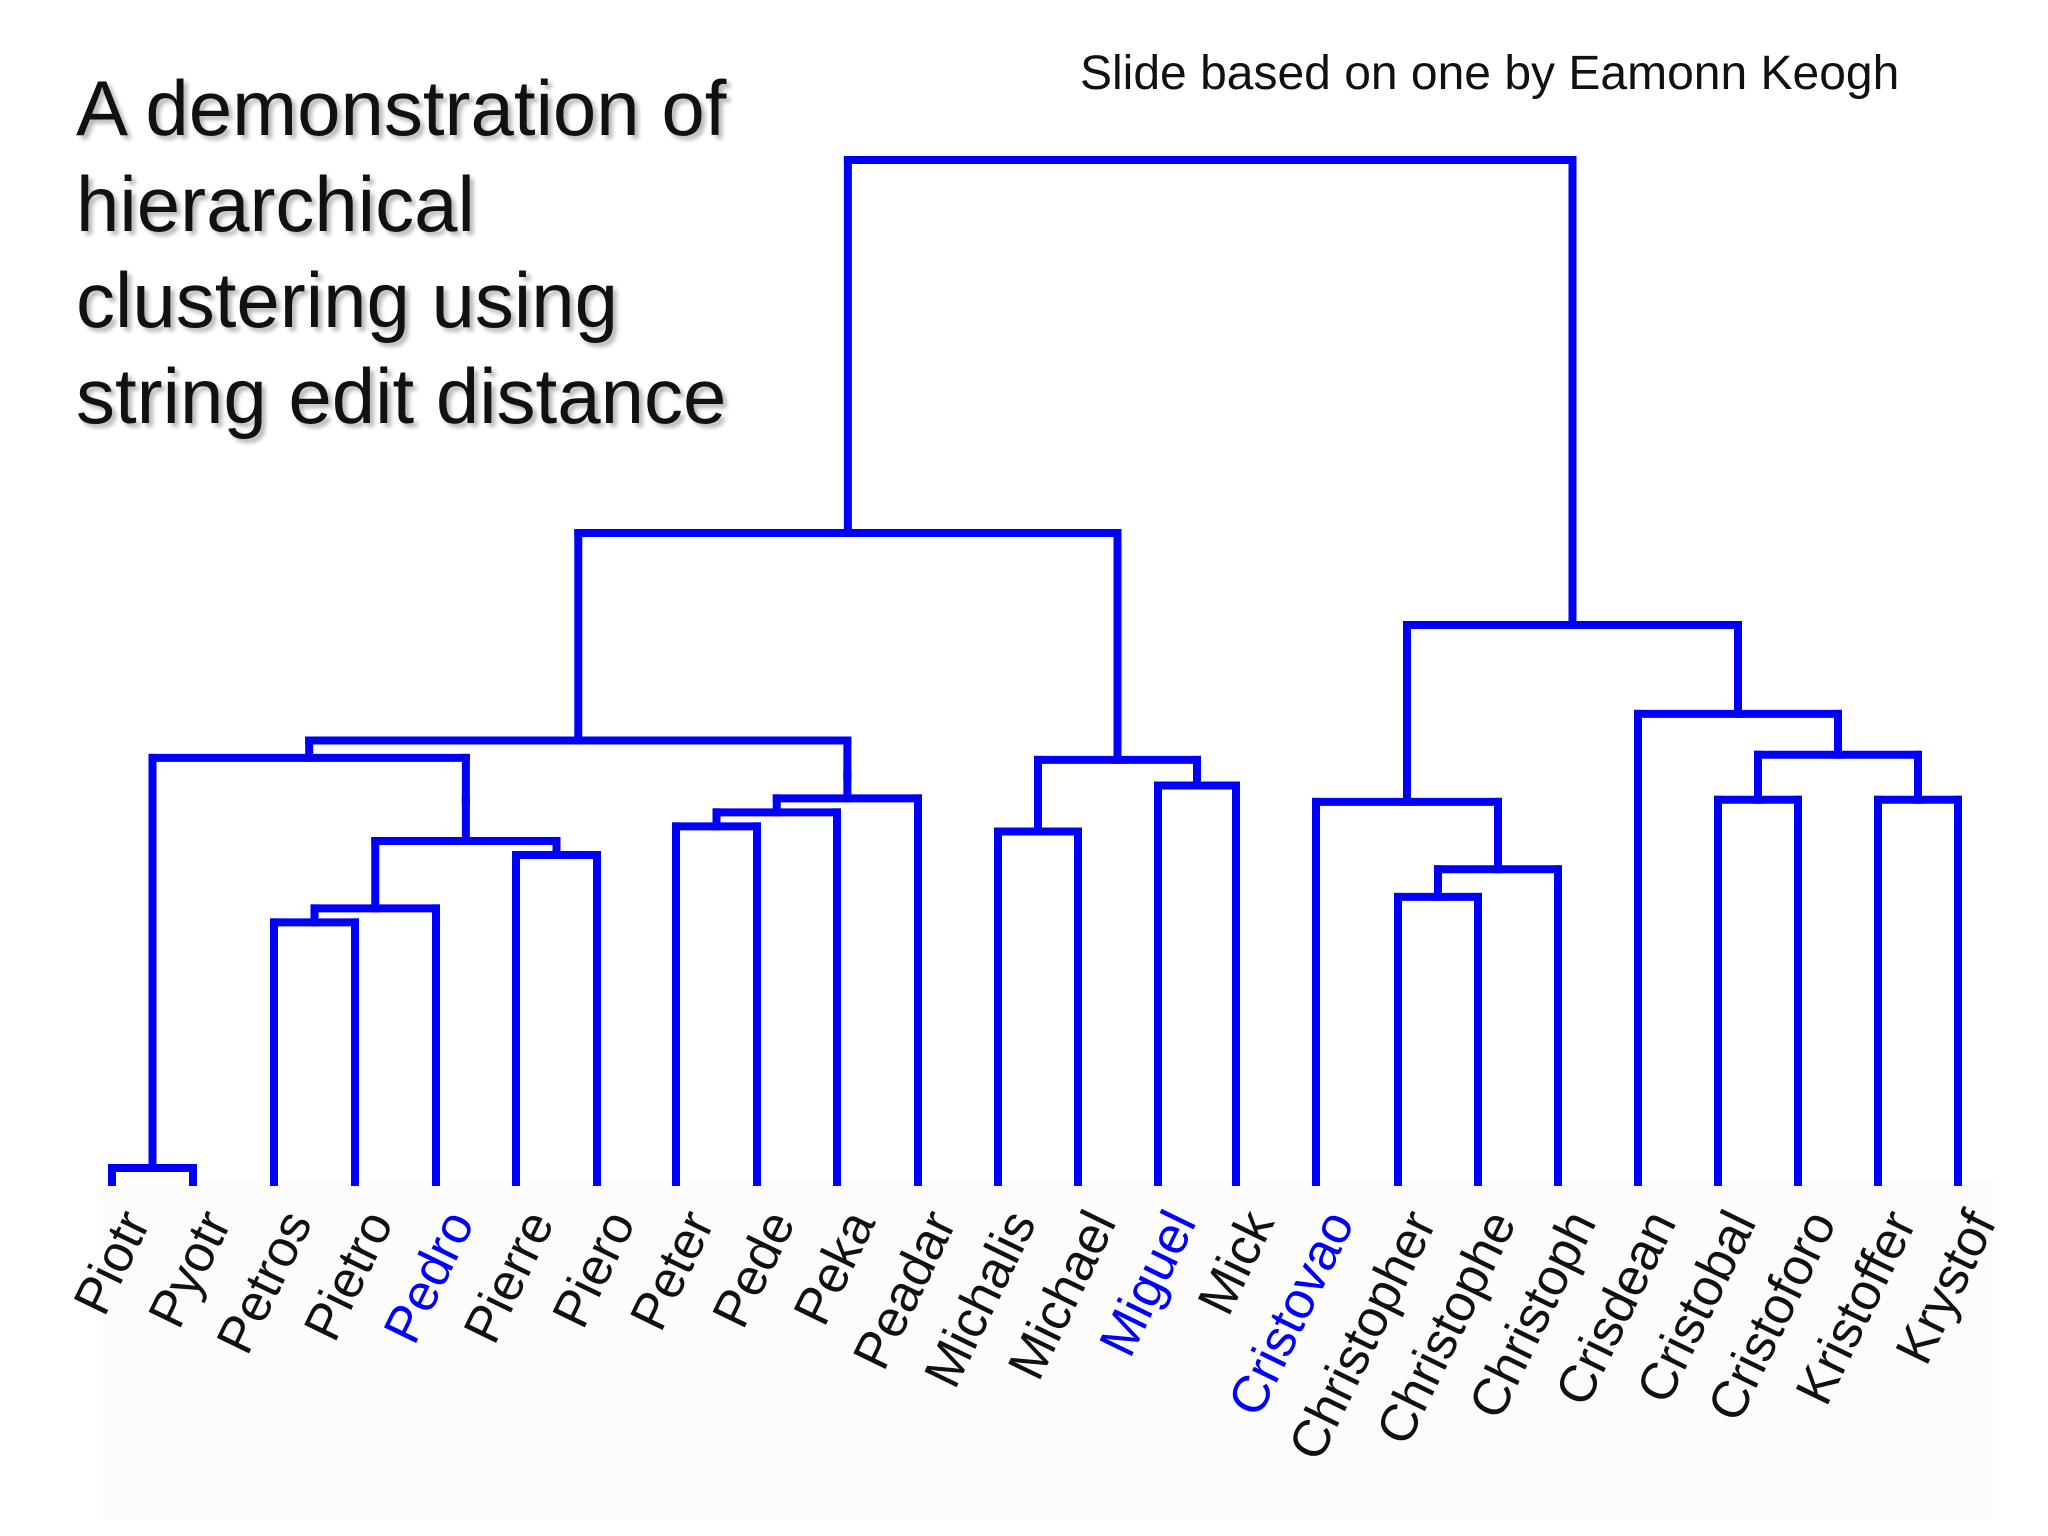 Image resolution: width=2048 pixels, height=1536 pixels. What do you see at coordinates (1490, 73) in the screenshot?
I see `credit-note: Slide based on one by Eamonn Keogh` at bounding box center [1490, 73].